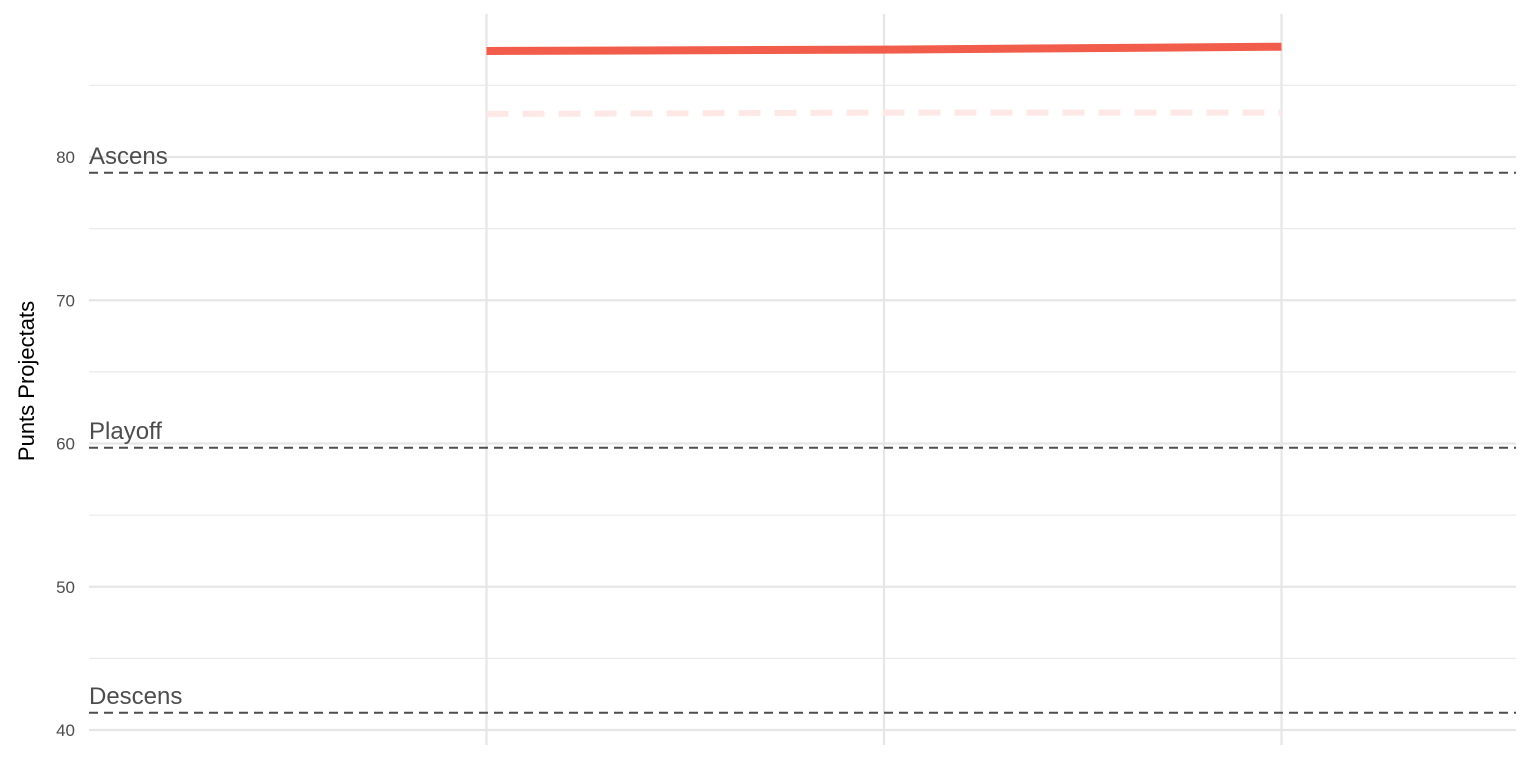 The width and height of the screenshot is (1536, 768). I want to click on series-line-solid, so click(884, 48).